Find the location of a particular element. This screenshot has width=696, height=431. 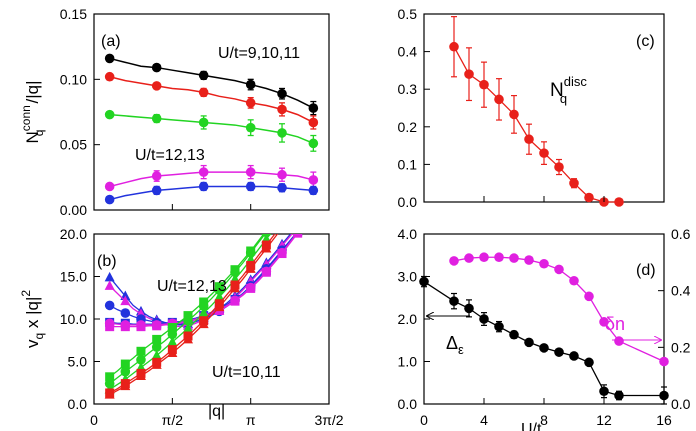

x-tick-label: 12 is located at coordinates (604, 420).